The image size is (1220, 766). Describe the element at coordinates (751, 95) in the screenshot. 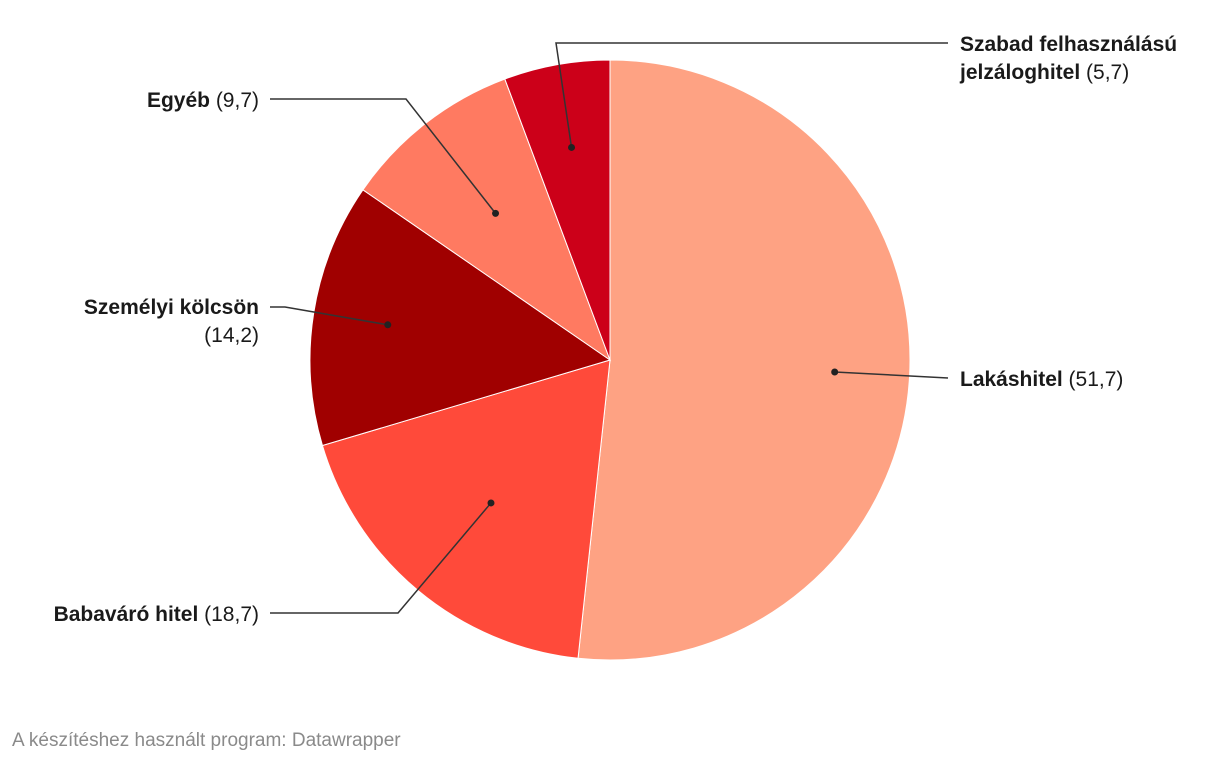

I see `leader-line-szabad-felhasznalasu-jelzaloghitel` at that location.